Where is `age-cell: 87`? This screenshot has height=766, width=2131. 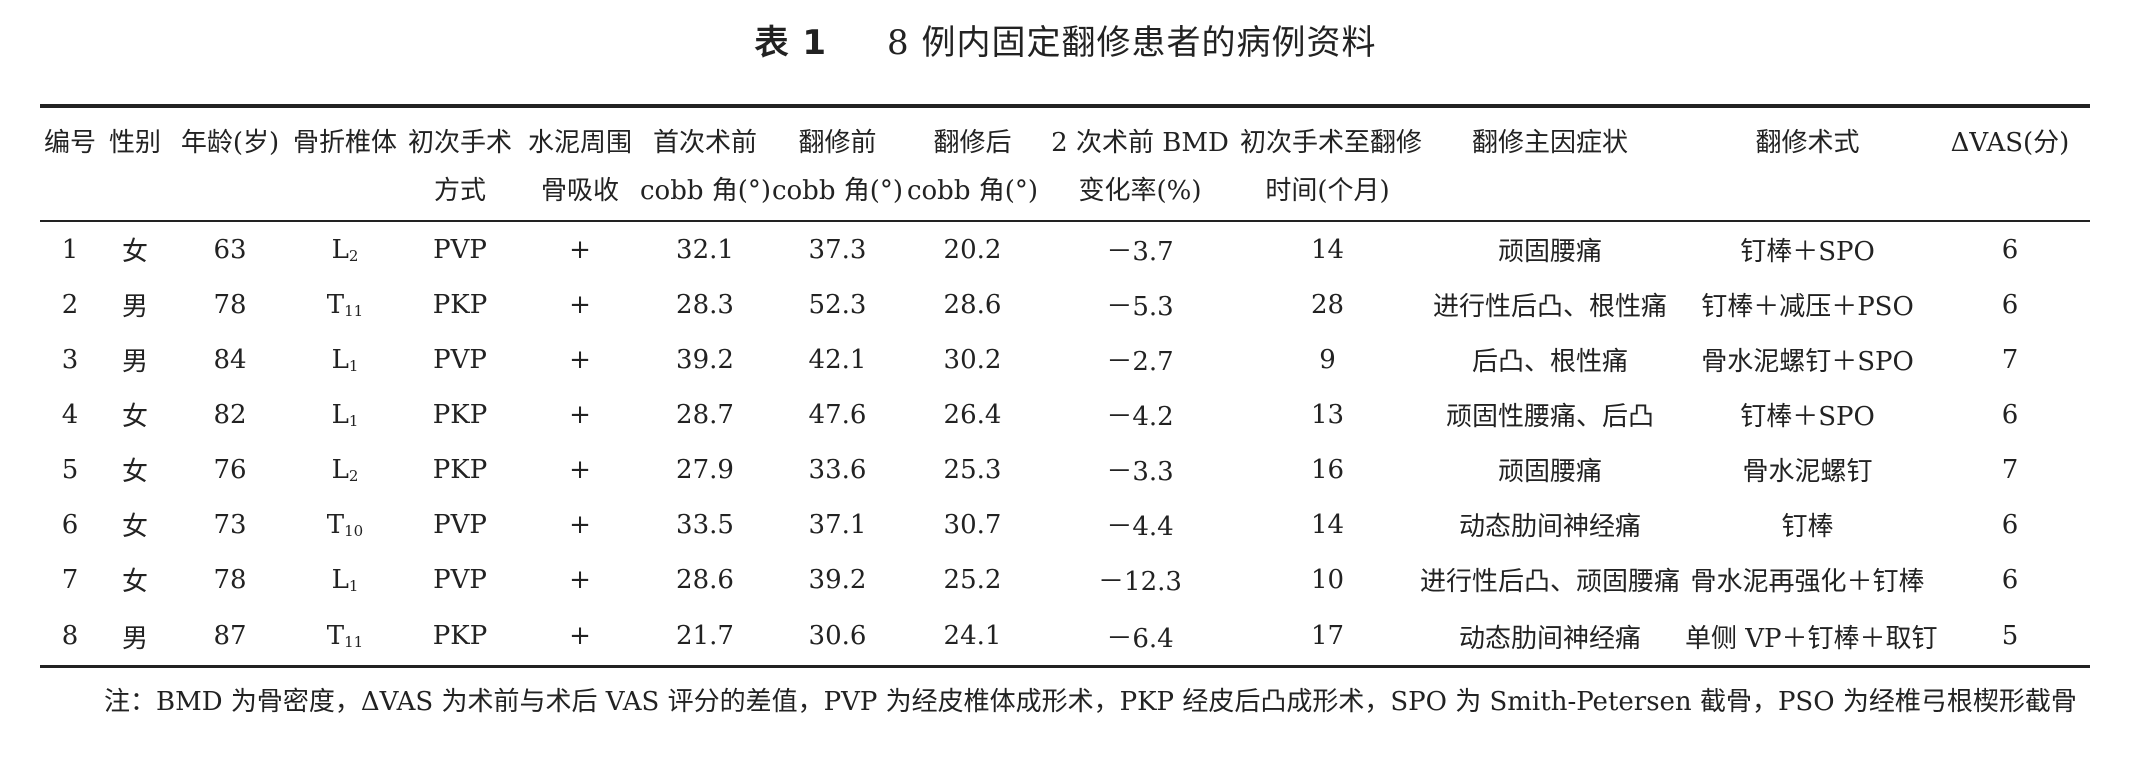 age-cell: 87 is located at coordinates (230, 637).